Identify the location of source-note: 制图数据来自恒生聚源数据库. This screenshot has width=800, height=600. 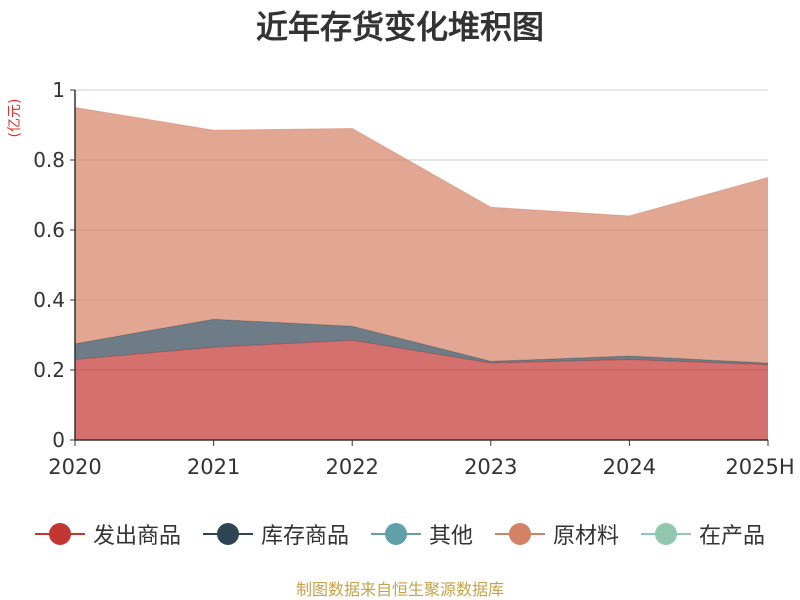
(399, 589).